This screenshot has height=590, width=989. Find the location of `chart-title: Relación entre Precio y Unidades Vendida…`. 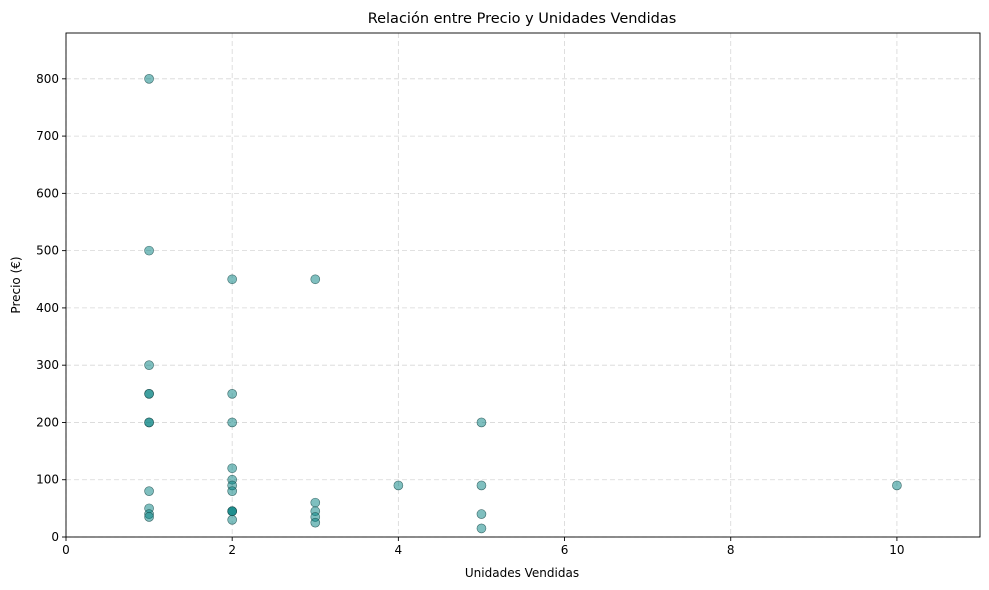

chart-title: Relación entre Precio y Unidades Vendida… is located at coordinates (522, 19).